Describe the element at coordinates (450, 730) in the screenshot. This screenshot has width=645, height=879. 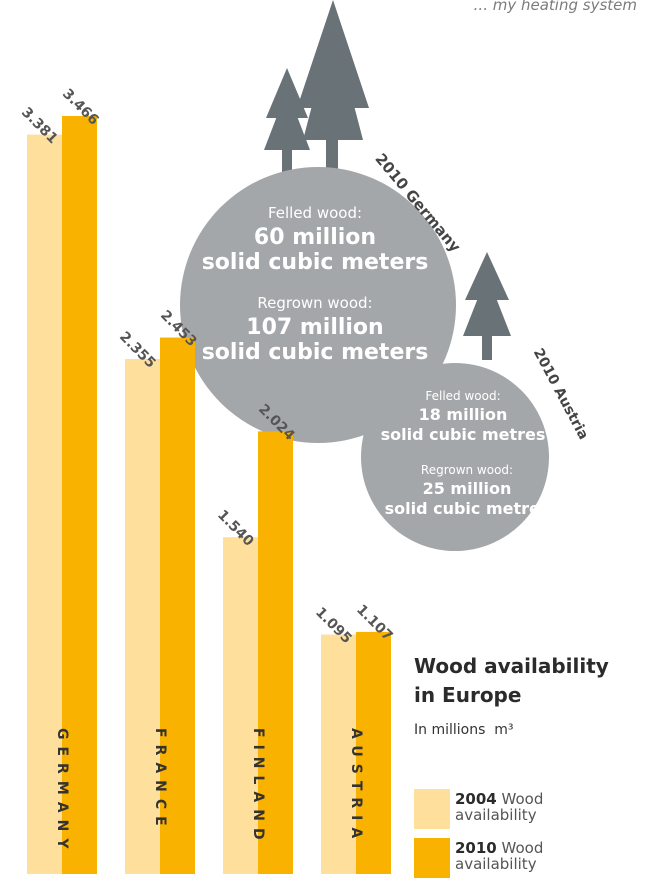
I see `unit-prefix: In millions` at that location.